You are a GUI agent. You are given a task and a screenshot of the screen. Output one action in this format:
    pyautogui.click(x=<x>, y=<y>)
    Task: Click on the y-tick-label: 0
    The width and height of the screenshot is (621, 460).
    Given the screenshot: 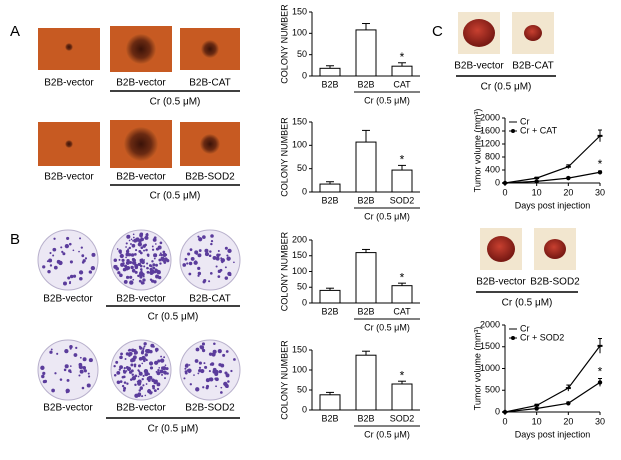 What is the action you would take?
    pyautogui.click(x=497, y=182)
    